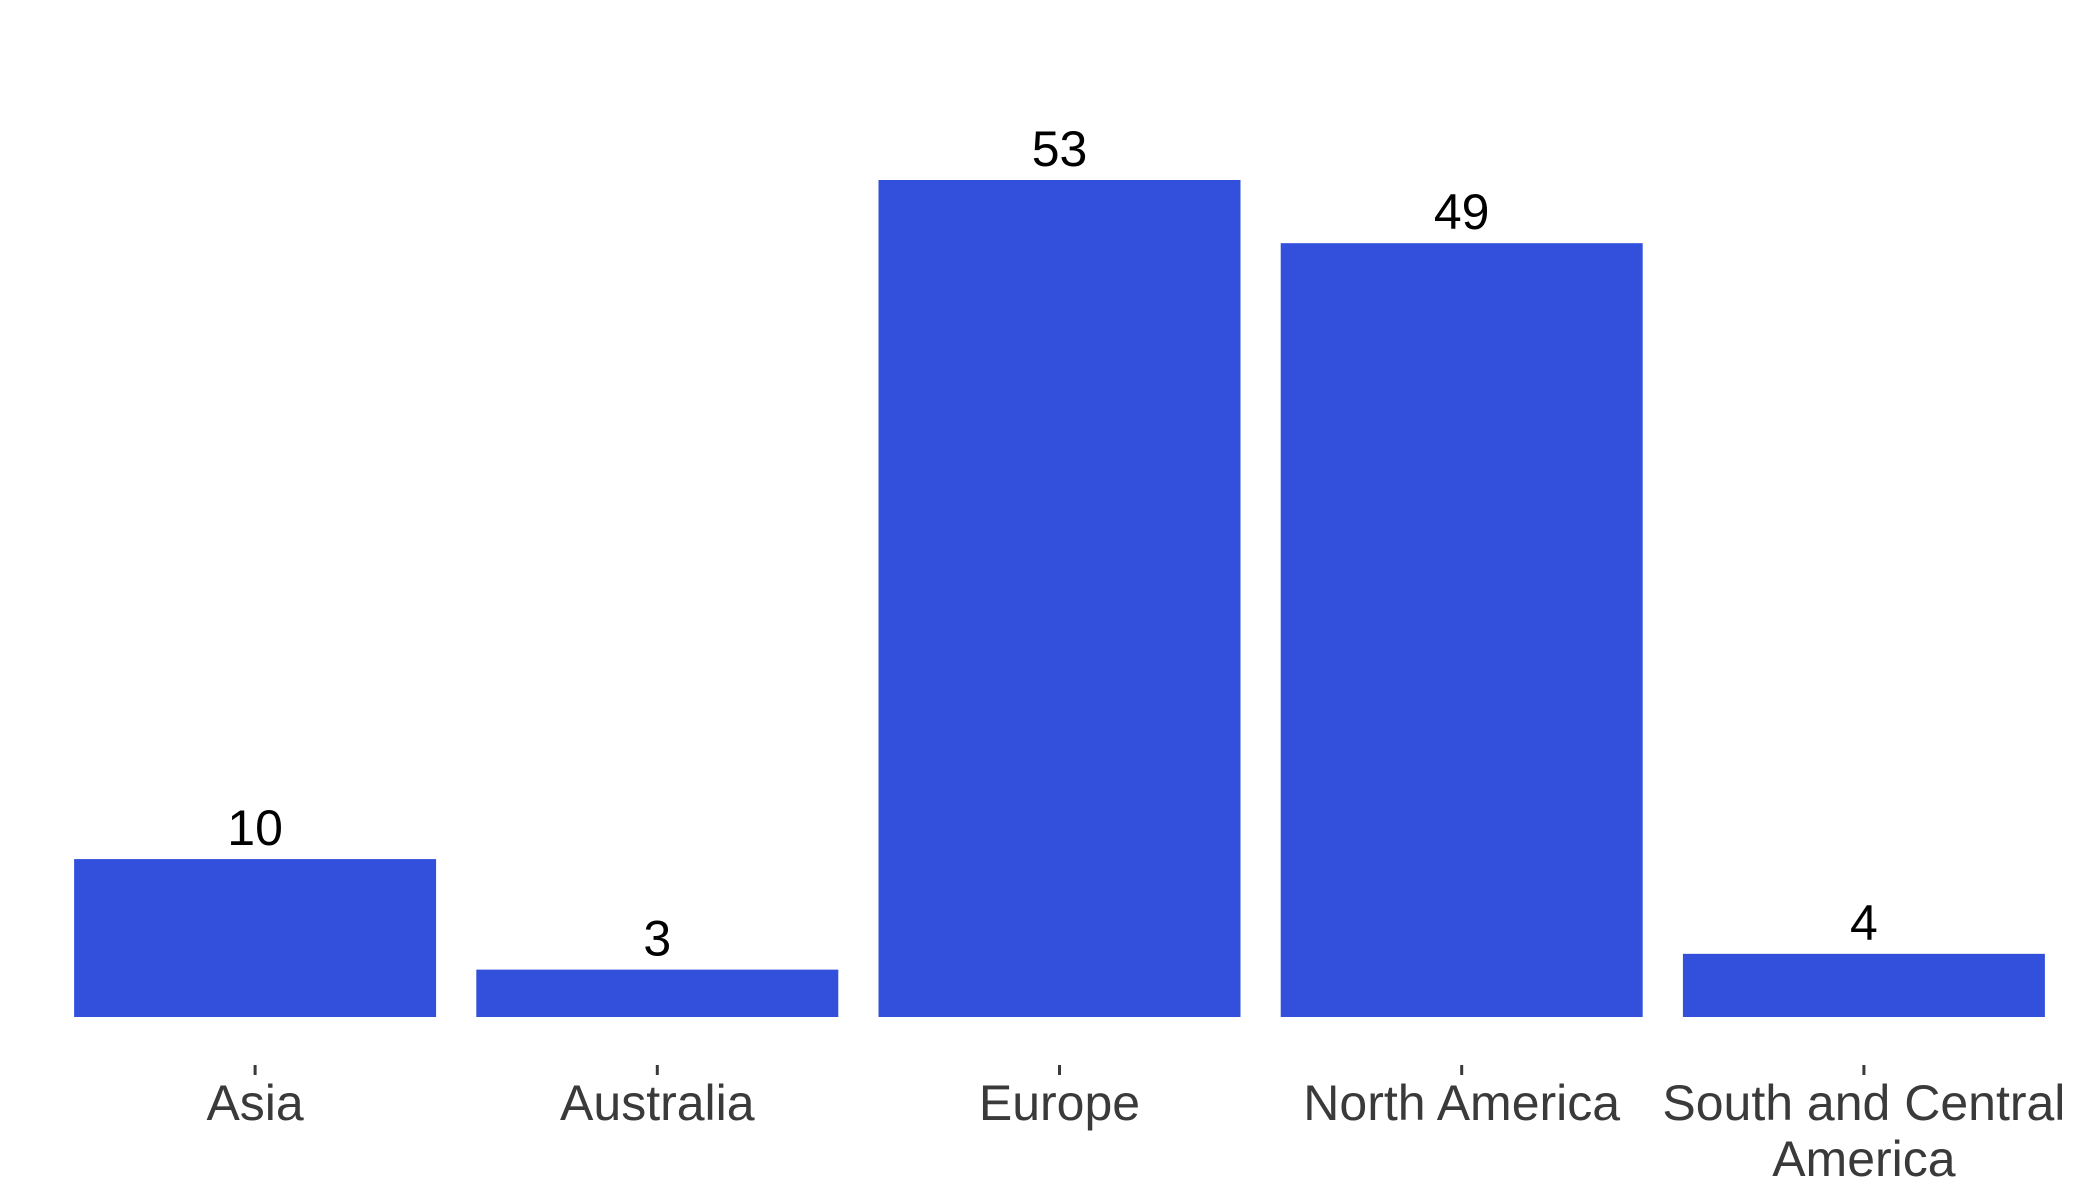  I want to click on x-tick-label-north-america: North America, so click(1461, 1103).